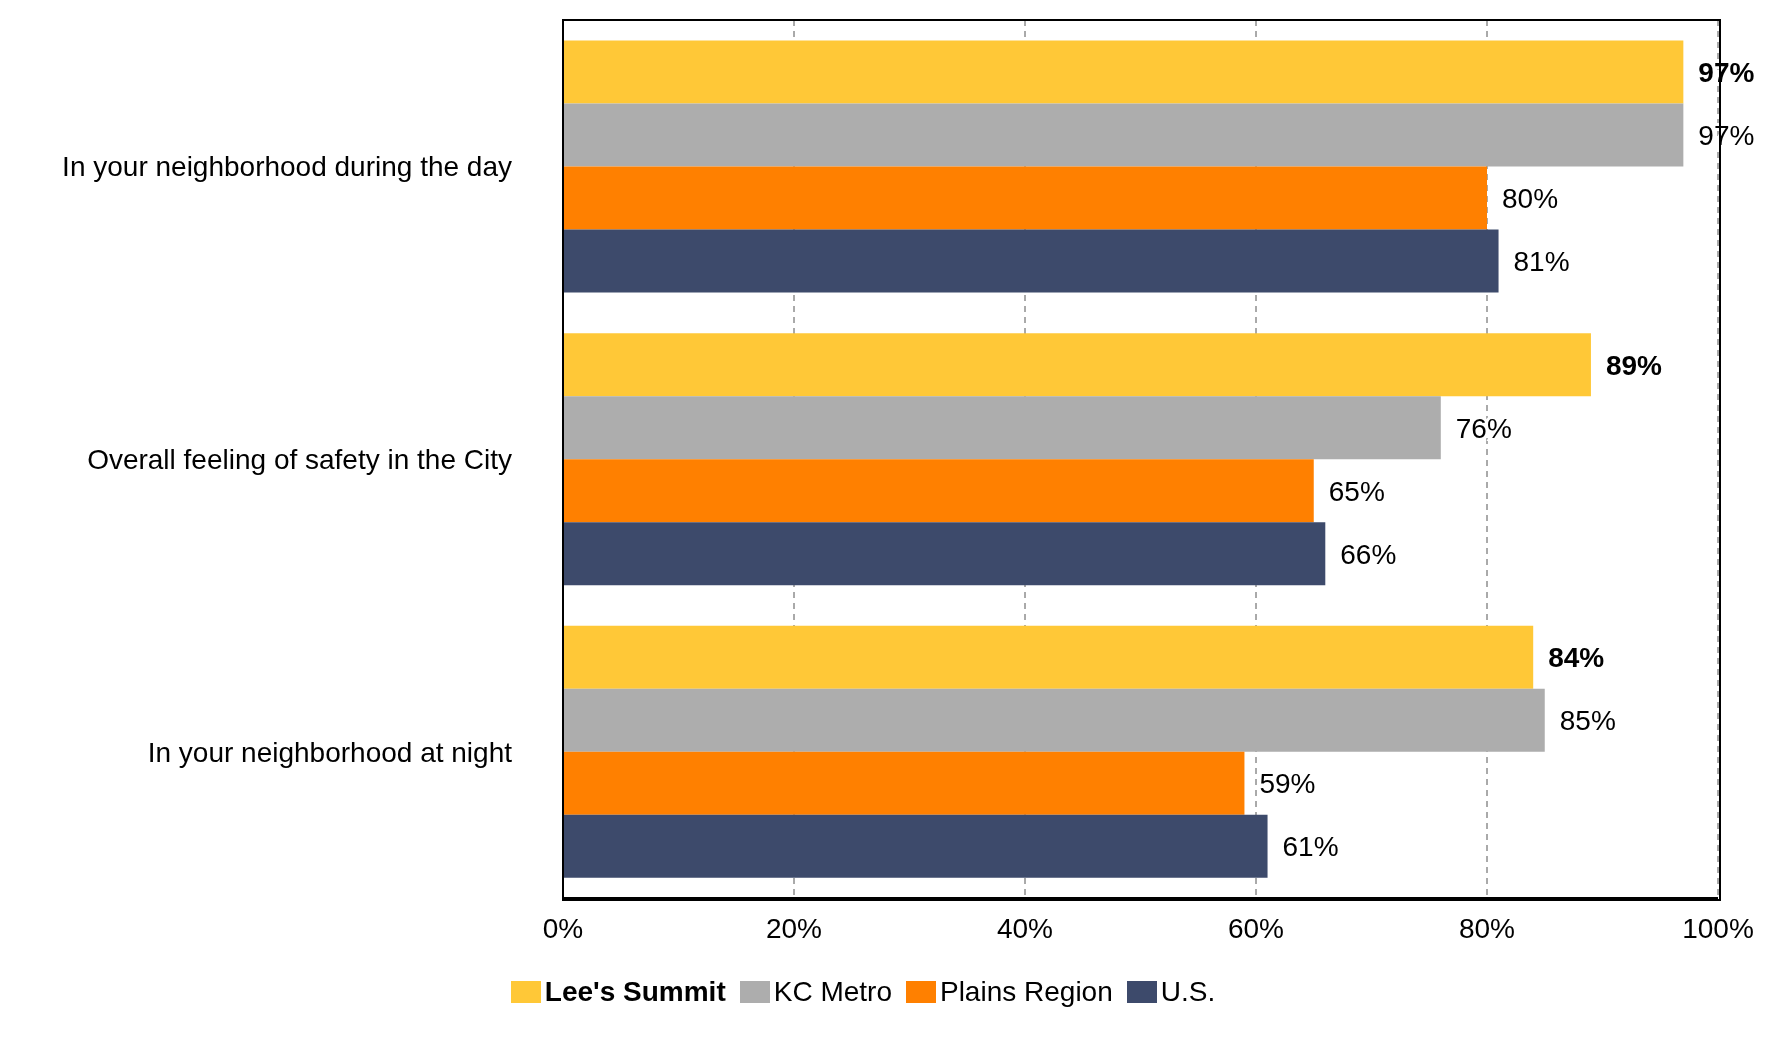  I want to click on data-label: 65%, so click(1356, 491).